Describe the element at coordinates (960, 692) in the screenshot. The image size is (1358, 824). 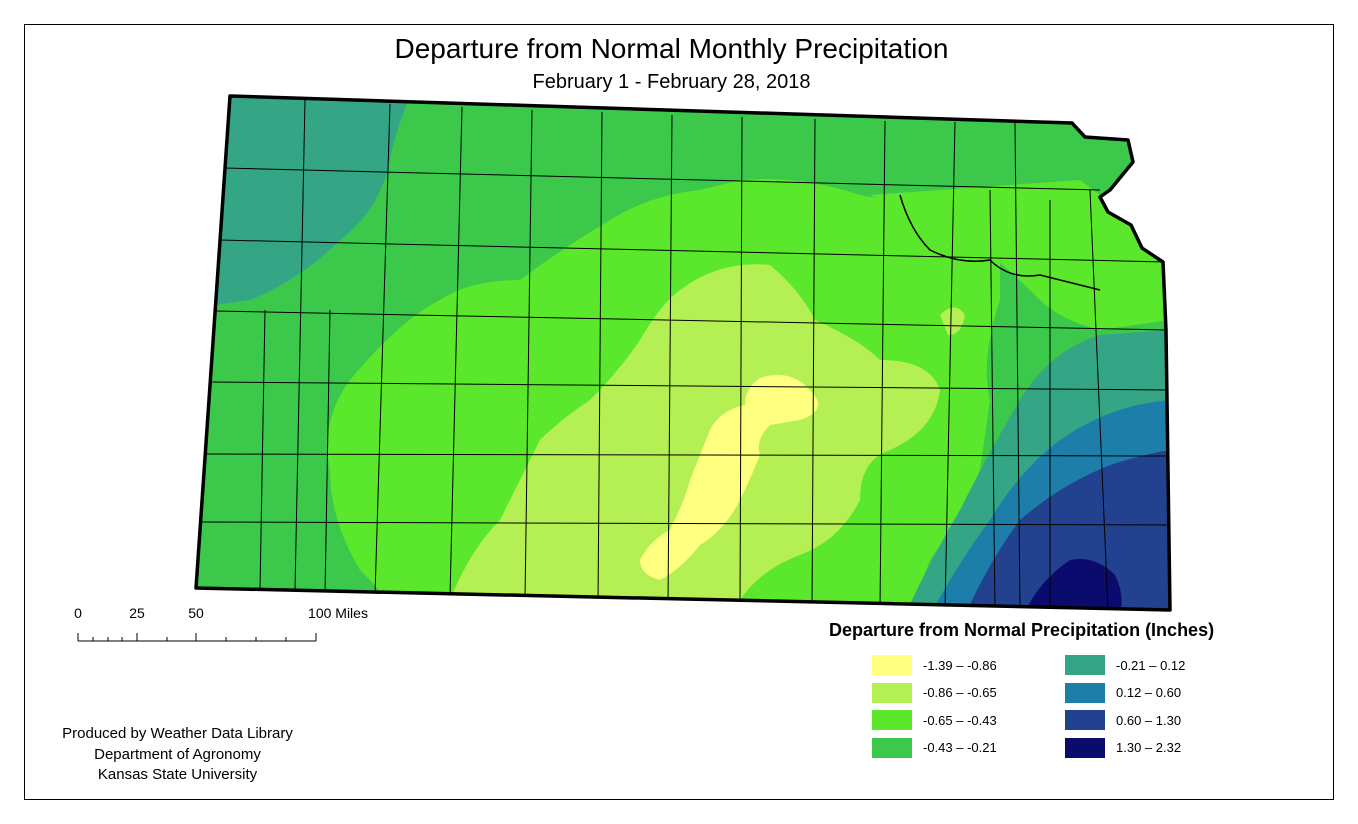
I see `legend-label: -0.86 – -0.65` at that location.